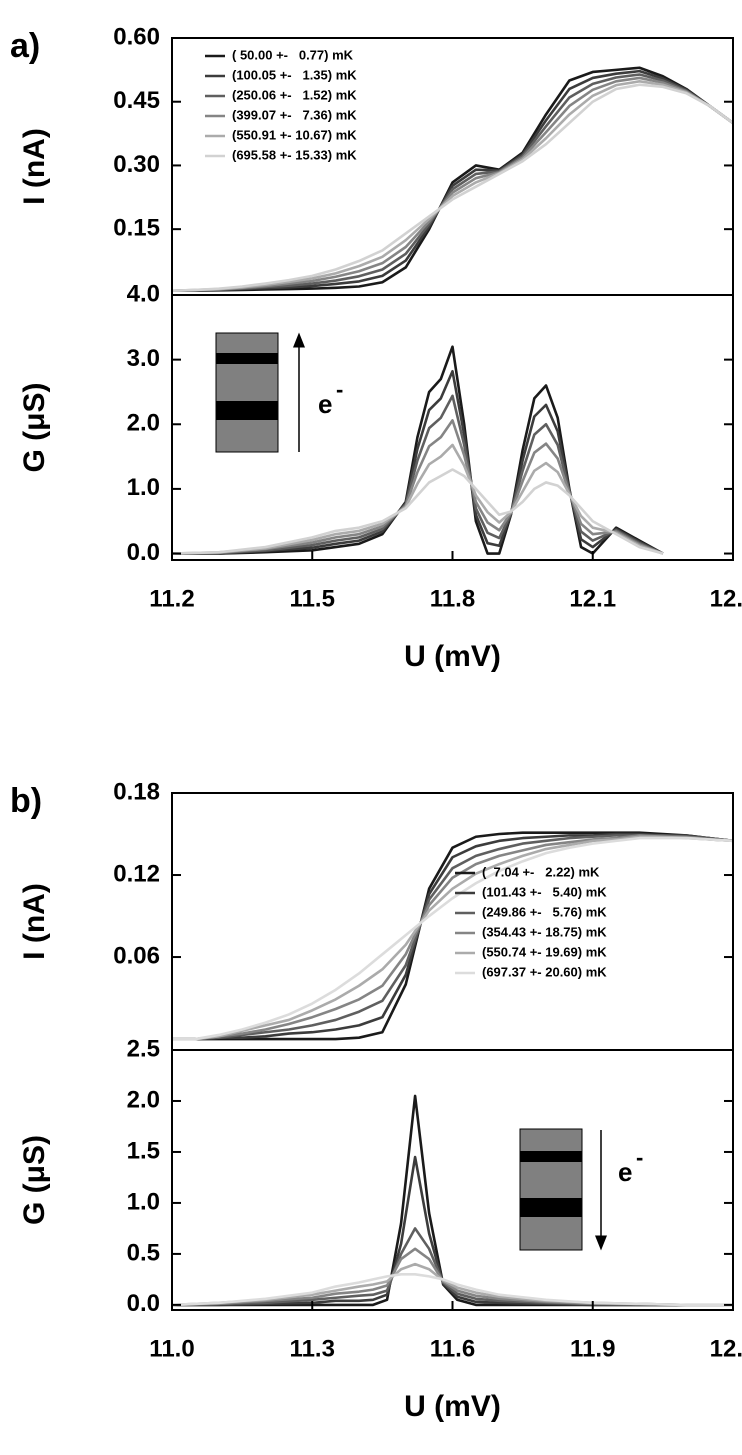  What do you see at coordinates (143, 1252) in the screenshot?
I see `y-tick-label: 0.5` at bounding box center [143, 1252].